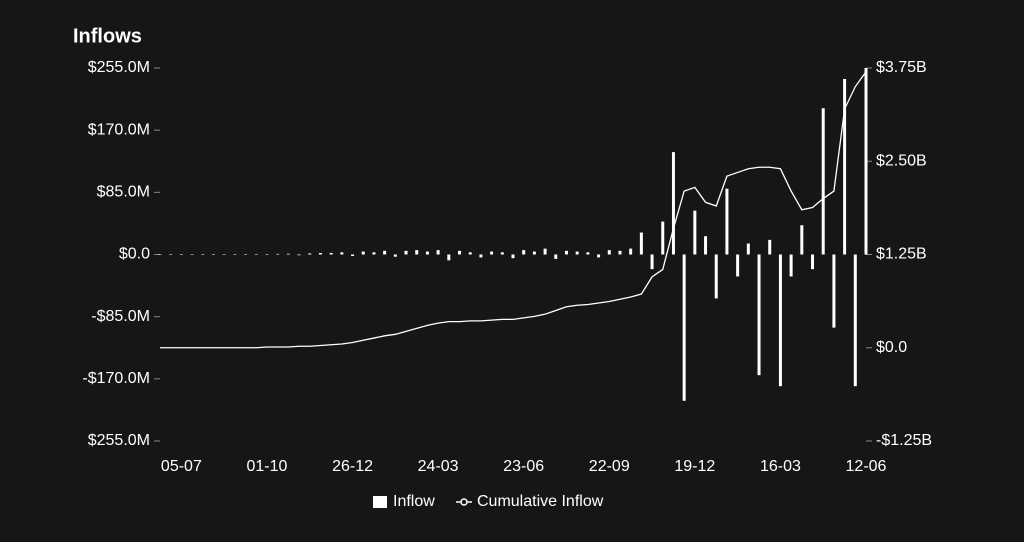 The image size is (1024, 542). What do you see at coordinates (267, 466) in the screenshot?
I see `x-tick-label: 01-10` at bounding box center [267, 466].